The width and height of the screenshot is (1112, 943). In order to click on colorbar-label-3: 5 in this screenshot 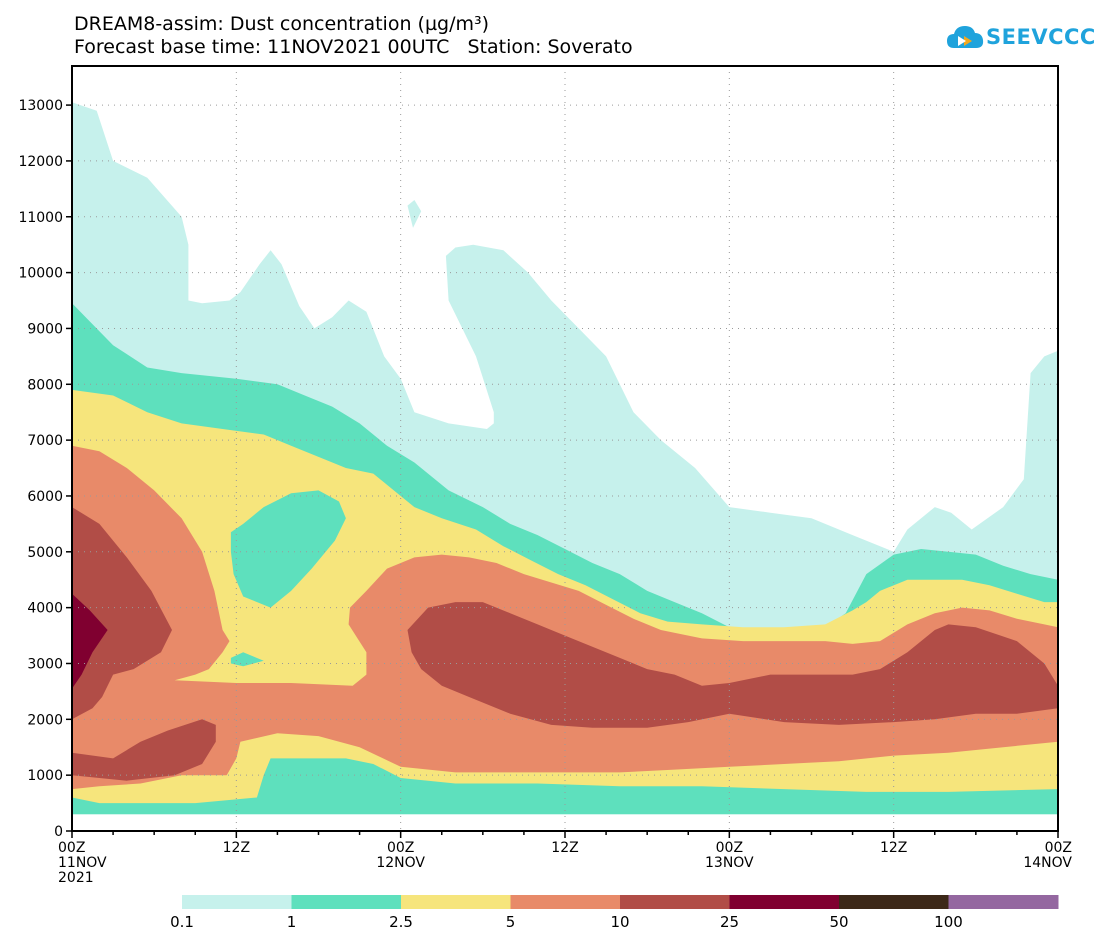, I will do `click(511, 922)`.